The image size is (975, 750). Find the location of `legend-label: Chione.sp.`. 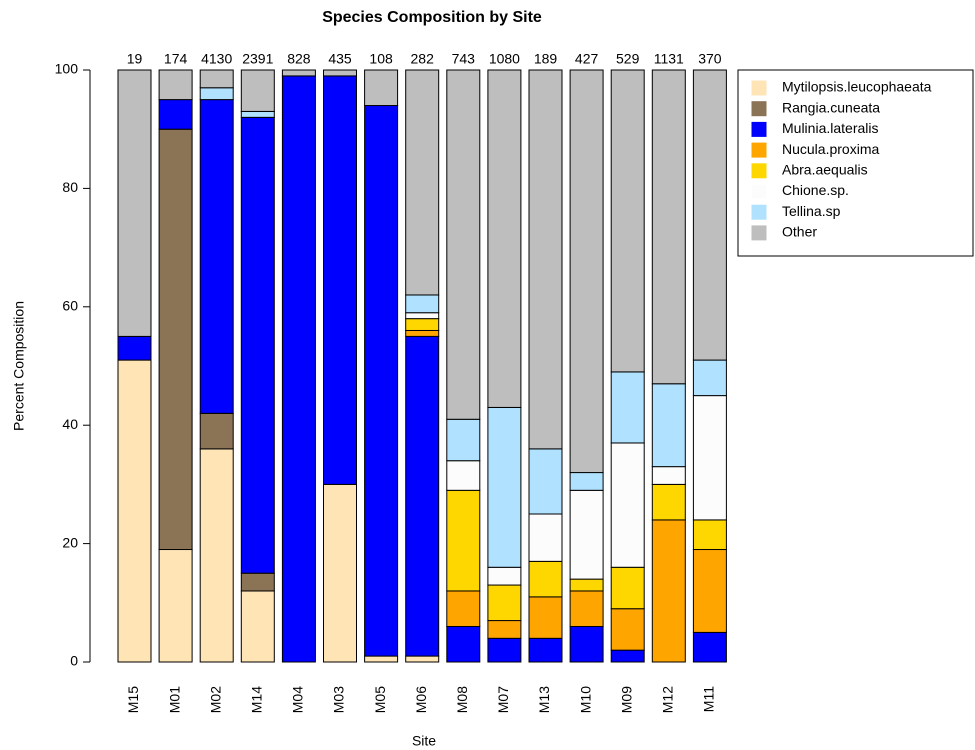

legend-label: Chione.sp. is located at coordinates (815, 190).